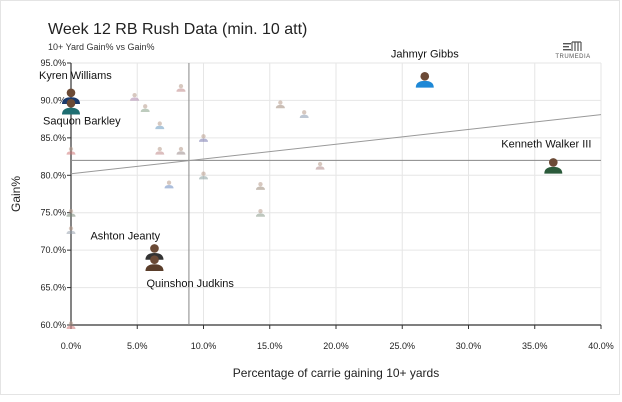 This screenshot has height=402, width=622. Describe the element at coordinates (53, 138) in the screenshot. I see `y-tick-label: 85.0%` at that location.